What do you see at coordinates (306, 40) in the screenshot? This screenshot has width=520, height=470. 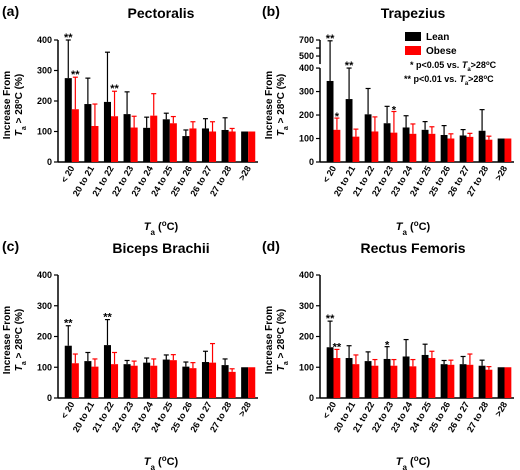 I see `y-tick-label: 700` at bounding box center [306, 40].